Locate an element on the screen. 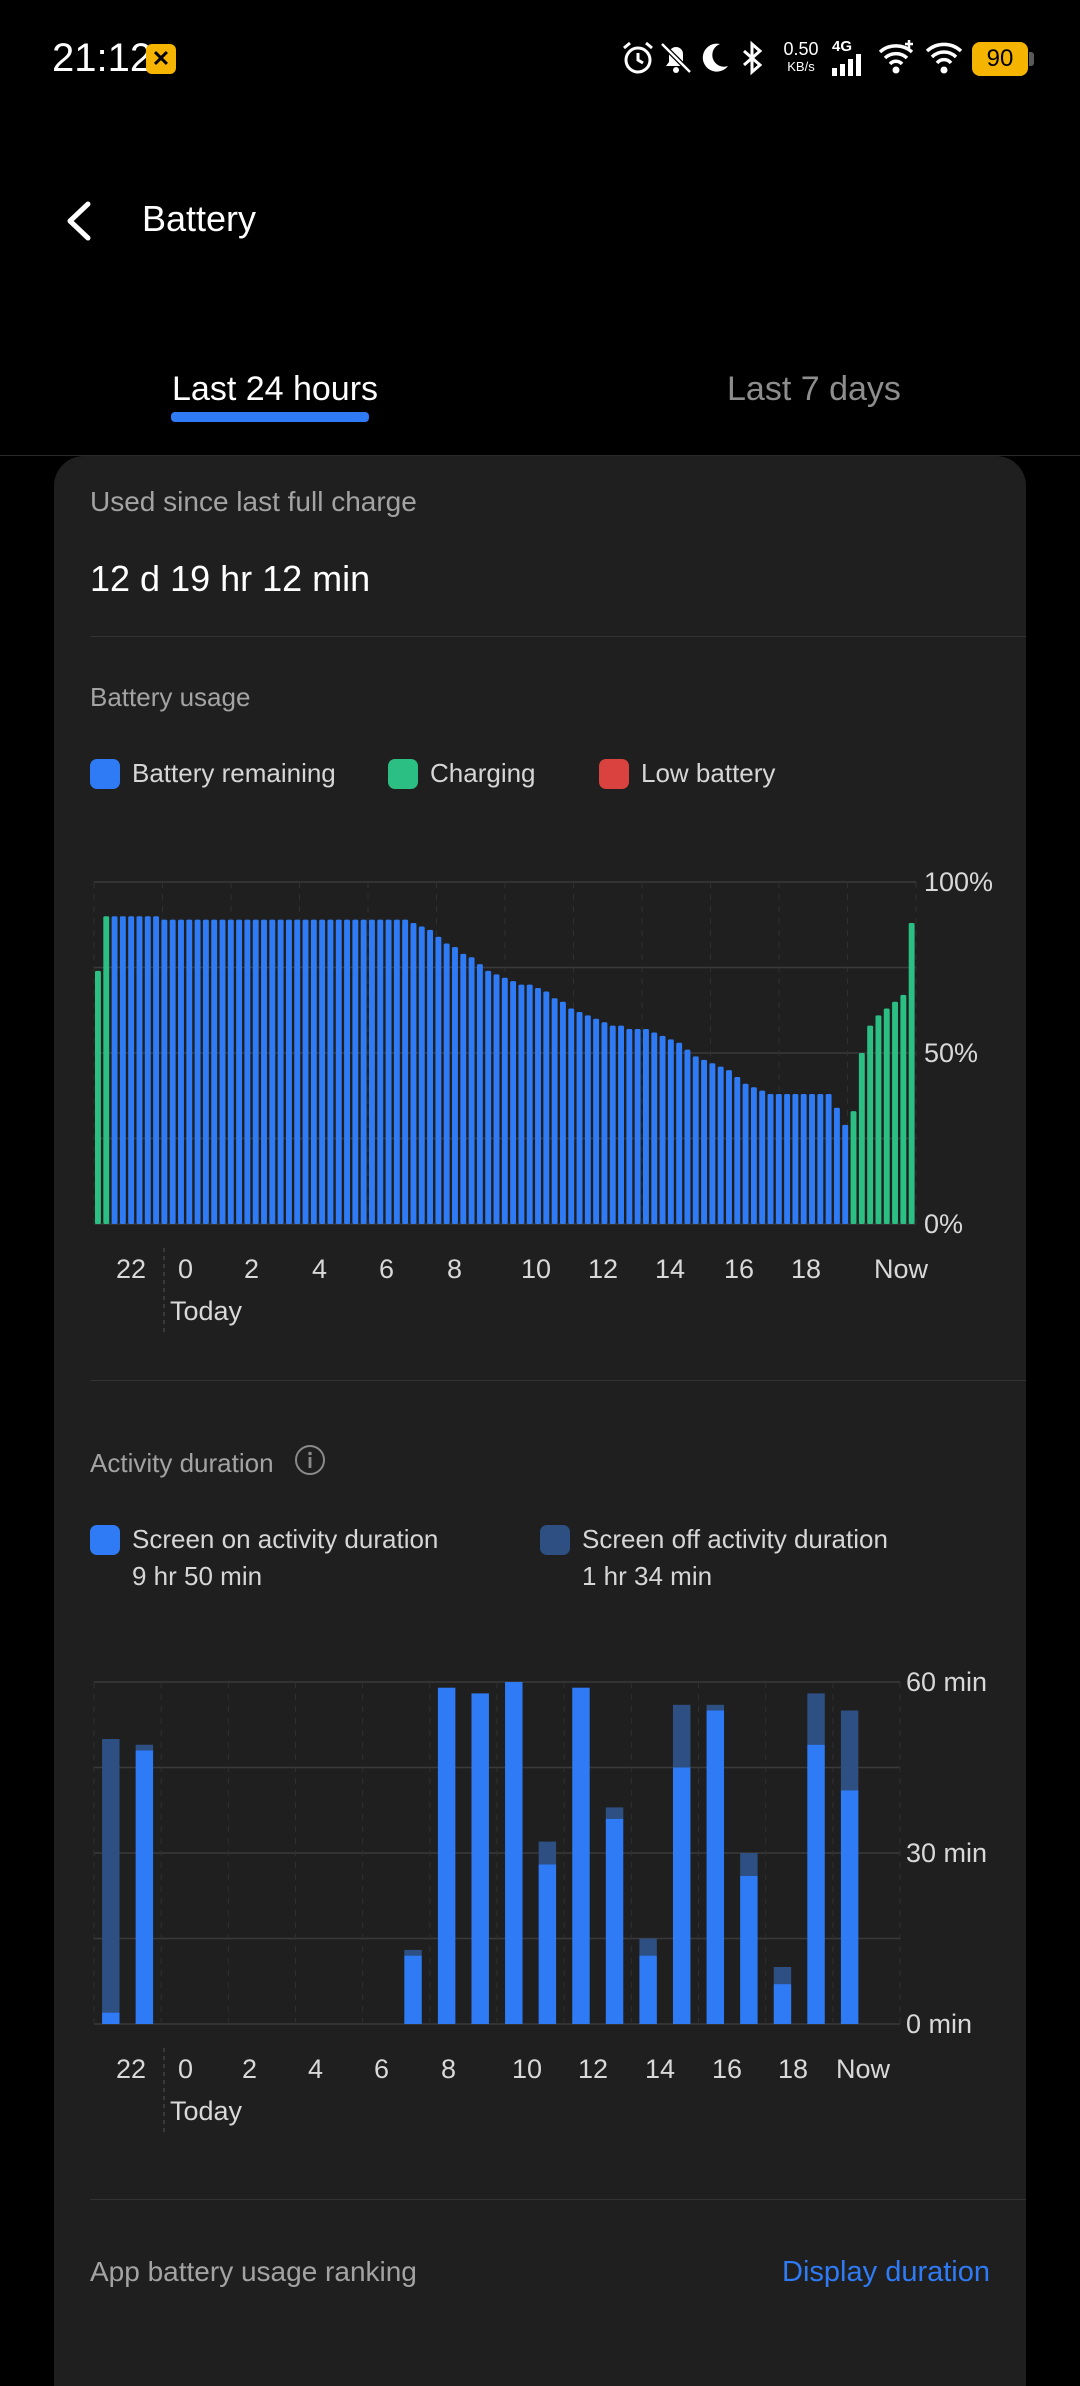  x-tick-label: 0 is located at coordinates (185, 1269).